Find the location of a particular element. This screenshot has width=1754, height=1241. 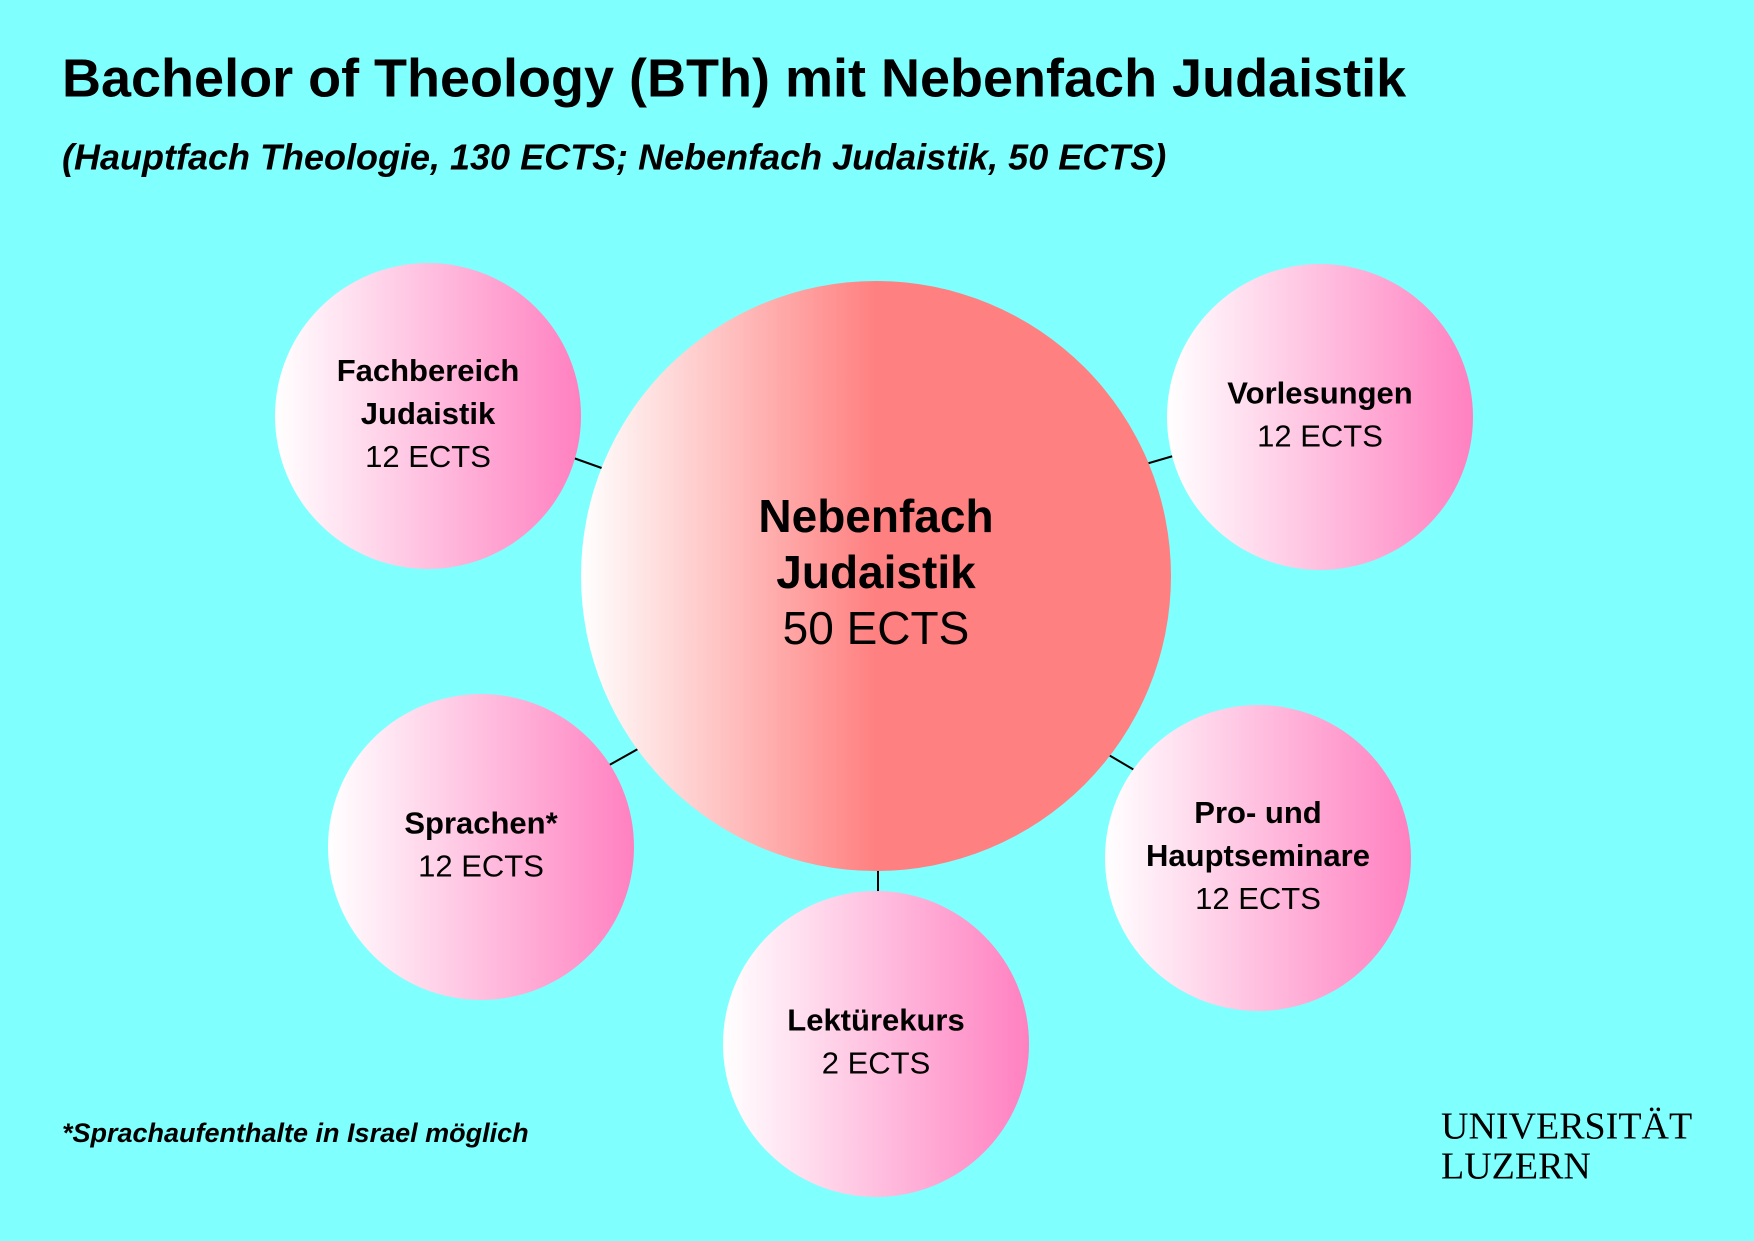

bubble-label: Sprachen* is located at coordinates (481, 823).